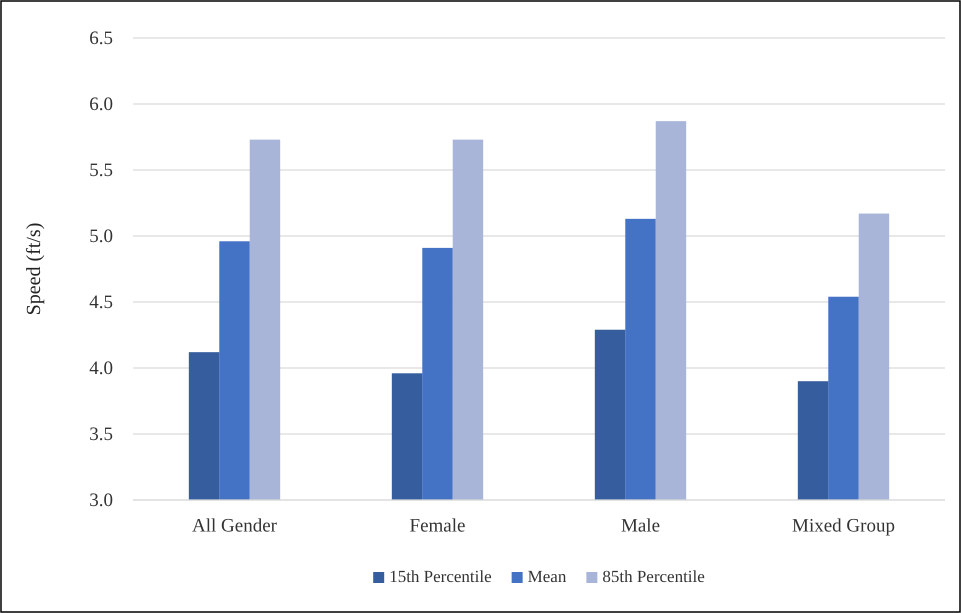 The width and height of the screenshot is (961, 613). Describe the element at coordinates (843, 525) in the screenshot. I see `x-tick-label: Mixed Group` at that location.